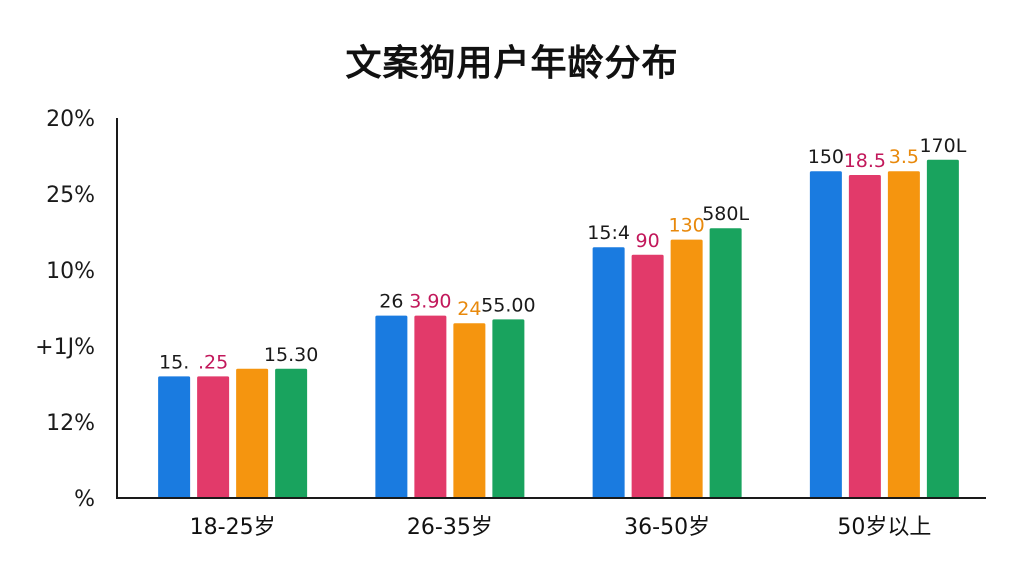  Describe the element at coordinates (65, 309) in the screenshot. I see `y-axis-ticks: 20% 25% 10% +1J% 12%%` at that location.